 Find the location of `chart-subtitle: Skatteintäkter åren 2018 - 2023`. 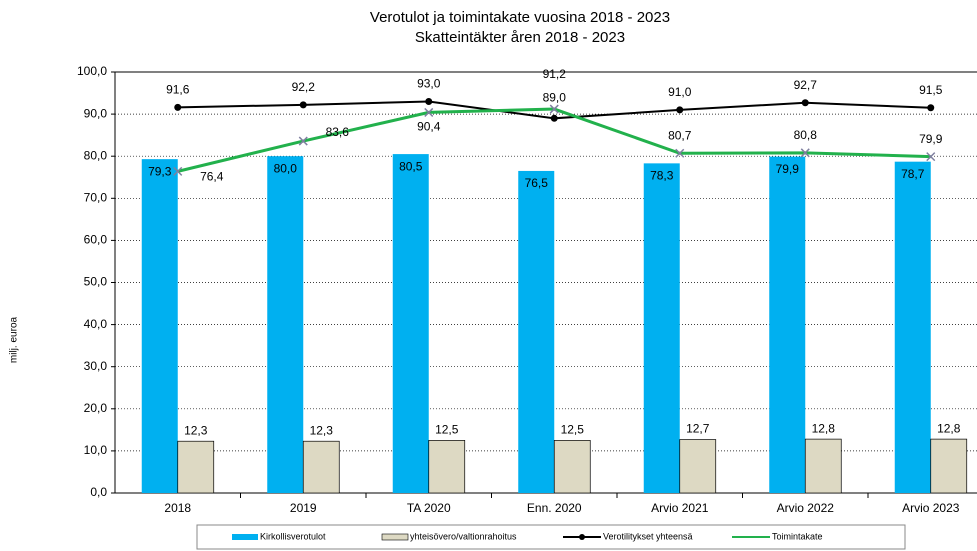

chart-subtitle: Skatteintäkter åren 2018 - 2023 is located at coordinates (520, 37).